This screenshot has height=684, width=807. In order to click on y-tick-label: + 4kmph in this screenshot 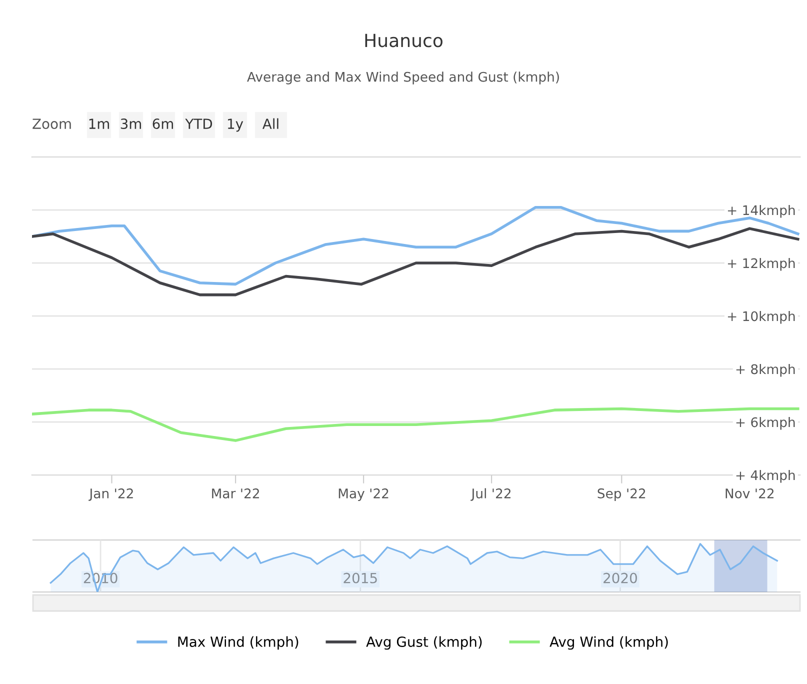, I will do `click(765, 476)`.